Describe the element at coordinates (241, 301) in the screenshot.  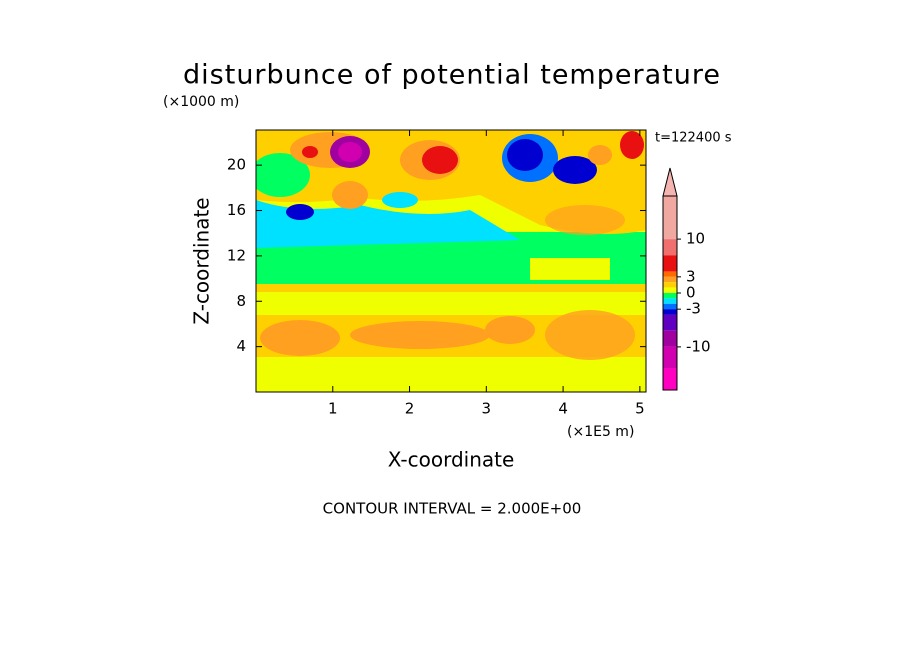
I see `y-tick-label: 8` at that location.